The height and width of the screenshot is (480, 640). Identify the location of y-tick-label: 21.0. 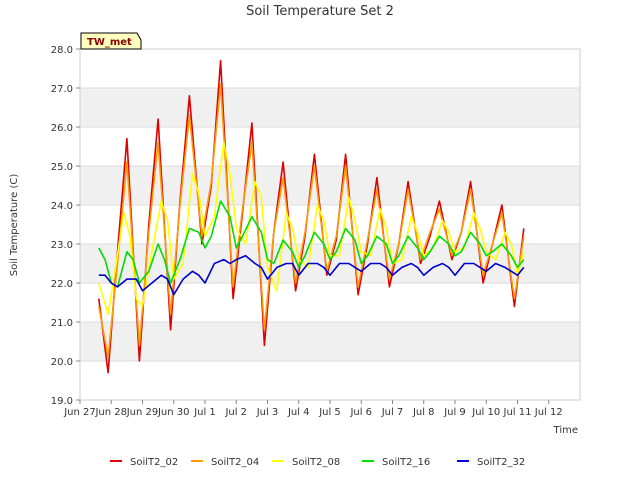
(62, 323).